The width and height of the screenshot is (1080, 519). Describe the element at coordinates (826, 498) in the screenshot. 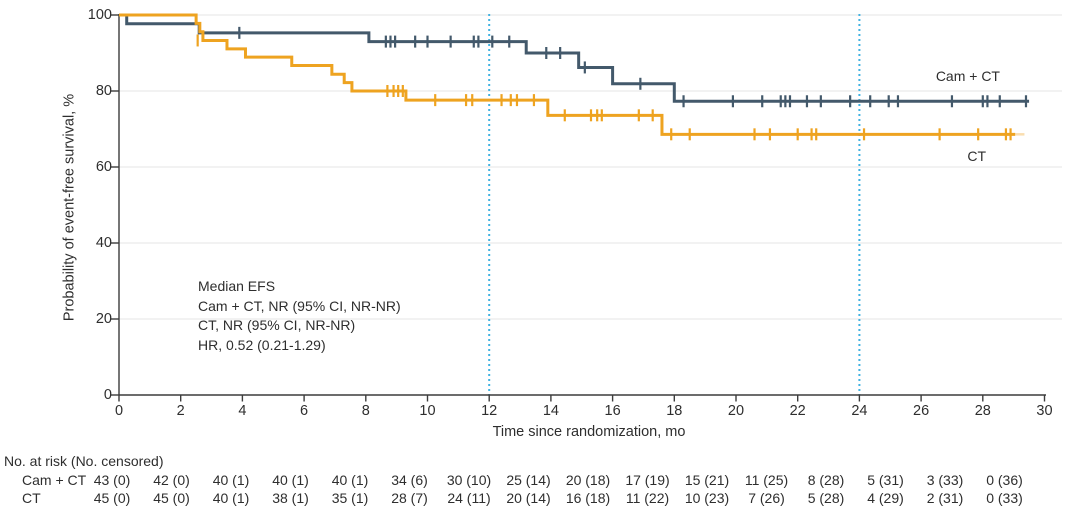

I see `risk-value-ct: 5 (28)` at that location.